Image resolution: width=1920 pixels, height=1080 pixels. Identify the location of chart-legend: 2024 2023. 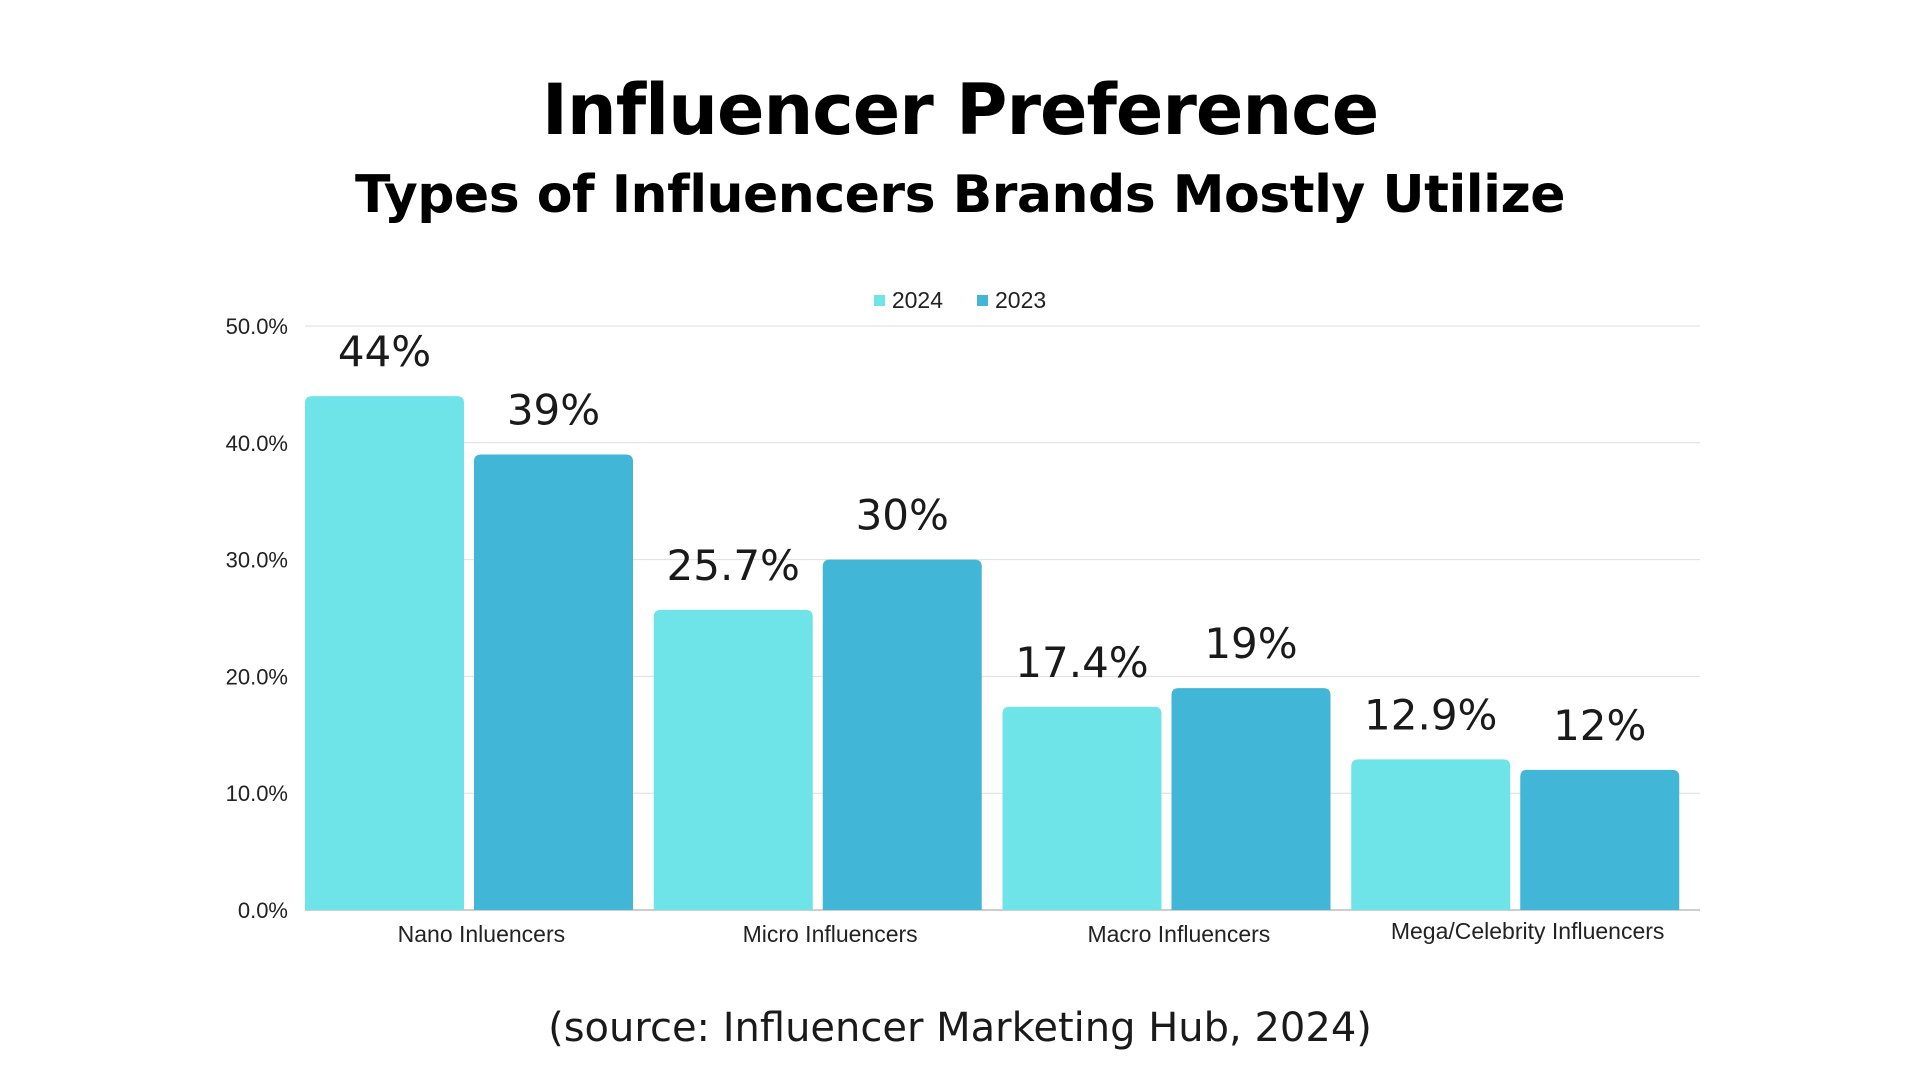
(960, 300).